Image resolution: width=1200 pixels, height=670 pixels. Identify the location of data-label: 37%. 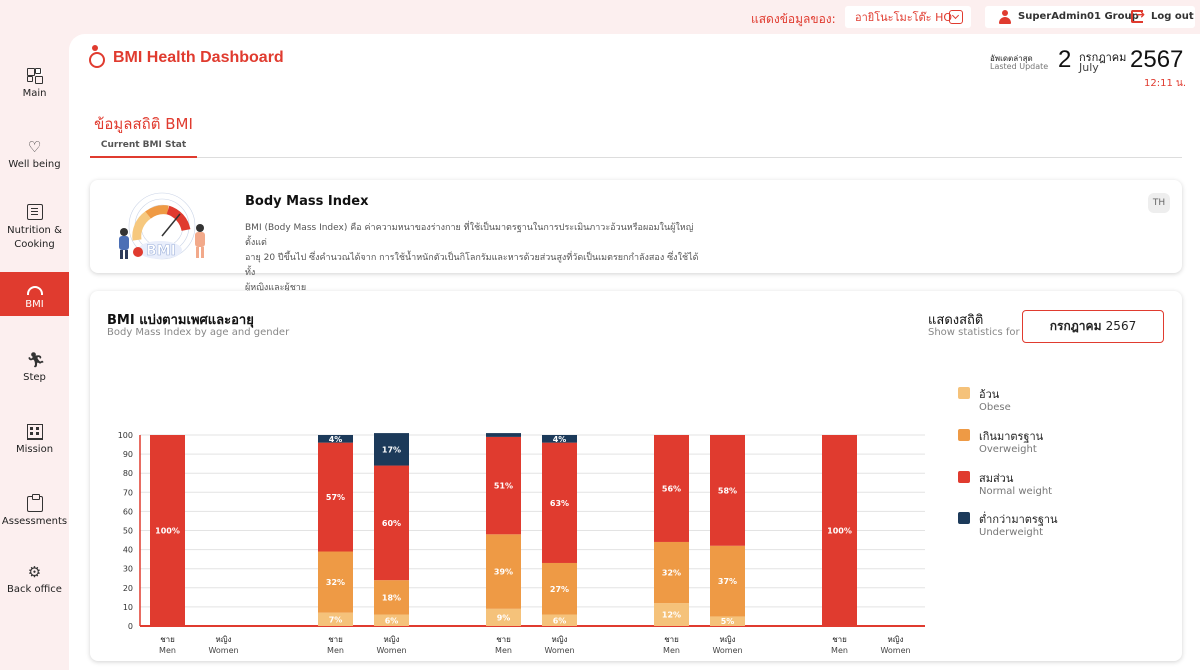
(727, 581).